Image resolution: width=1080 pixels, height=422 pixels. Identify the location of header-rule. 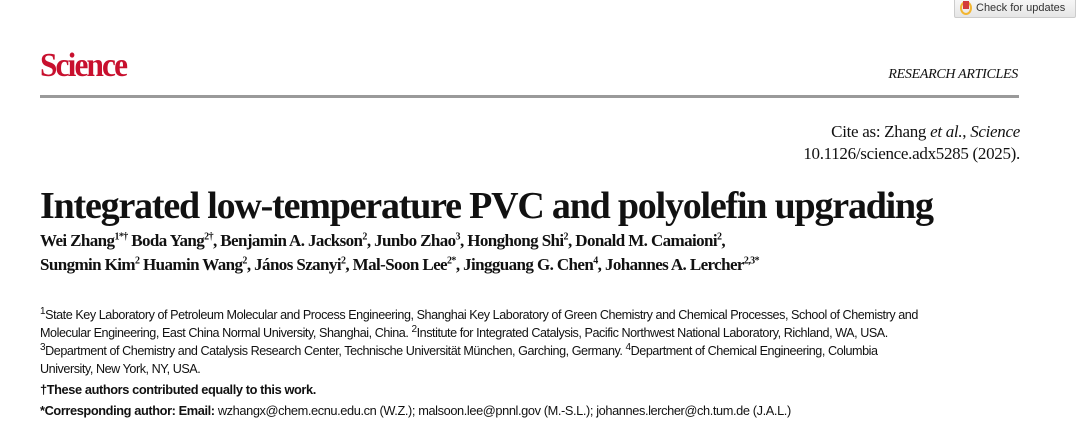
(529, 96).